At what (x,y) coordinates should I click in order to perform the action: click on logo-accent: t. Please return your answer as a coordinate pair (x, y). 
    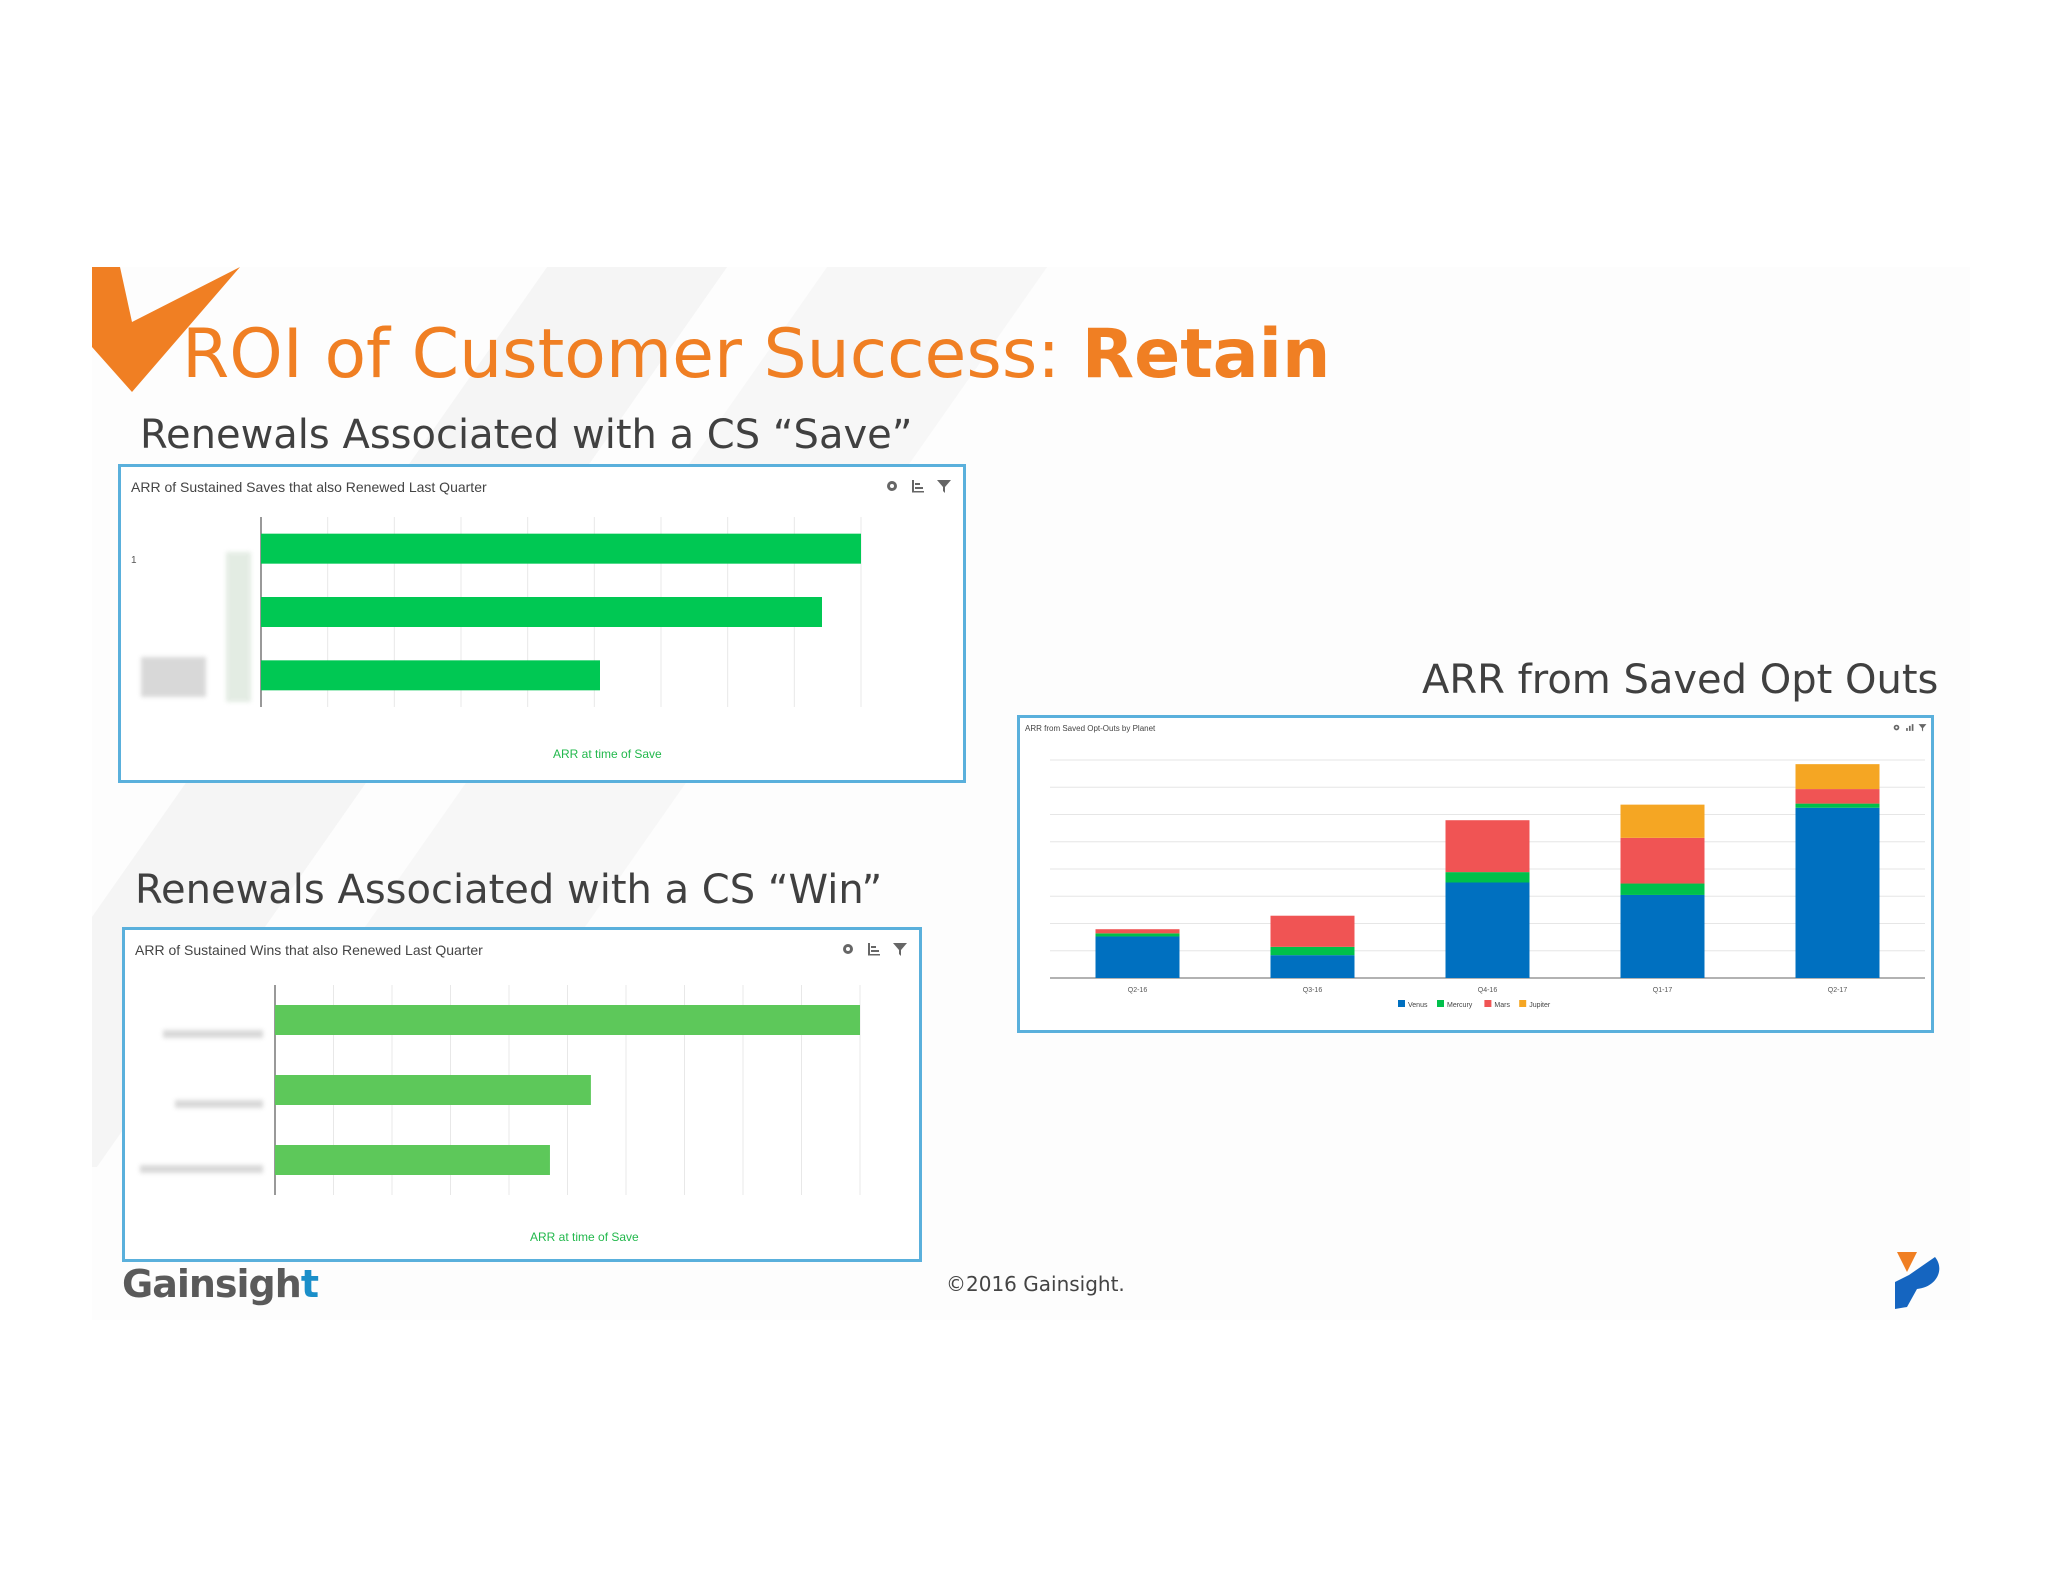
    Looking at the image, I should click on (309, 1284).